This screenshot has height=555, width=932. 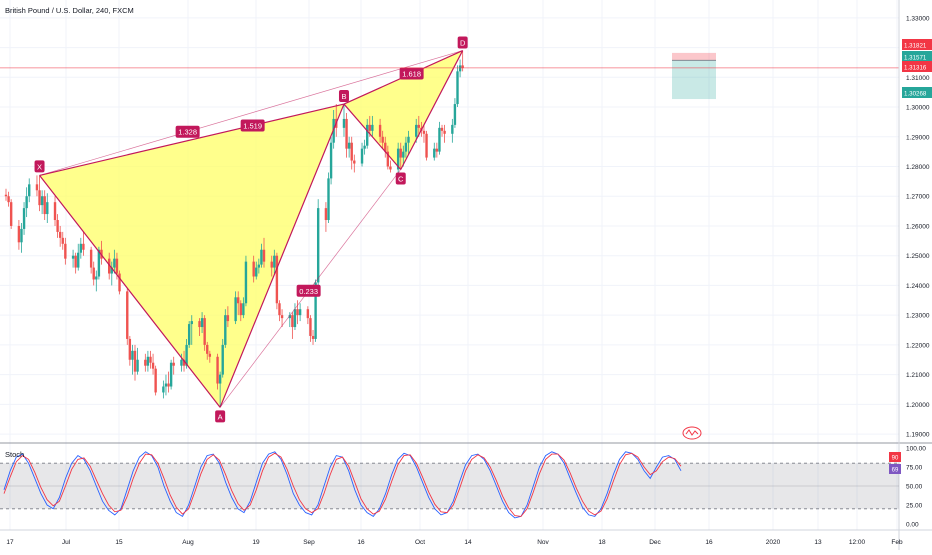 I want to click on pivot-label: X, so click(x=39, y=166).